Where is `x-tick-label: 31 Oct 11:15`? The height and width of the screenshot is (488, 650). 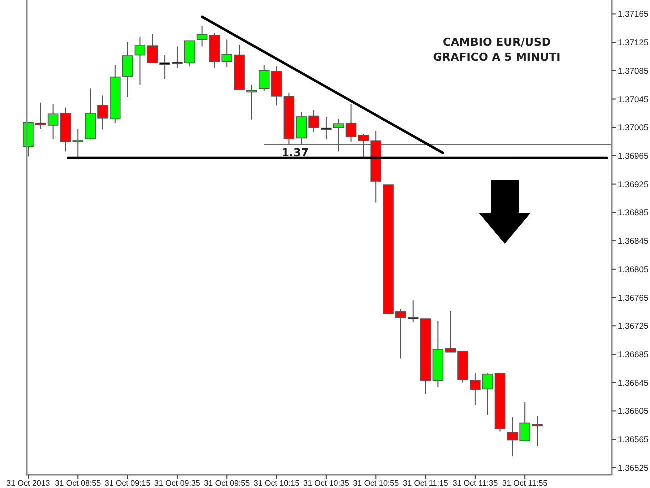 x-tick-label: 31 Oct 11:15 is located at coordinates (426, 483).